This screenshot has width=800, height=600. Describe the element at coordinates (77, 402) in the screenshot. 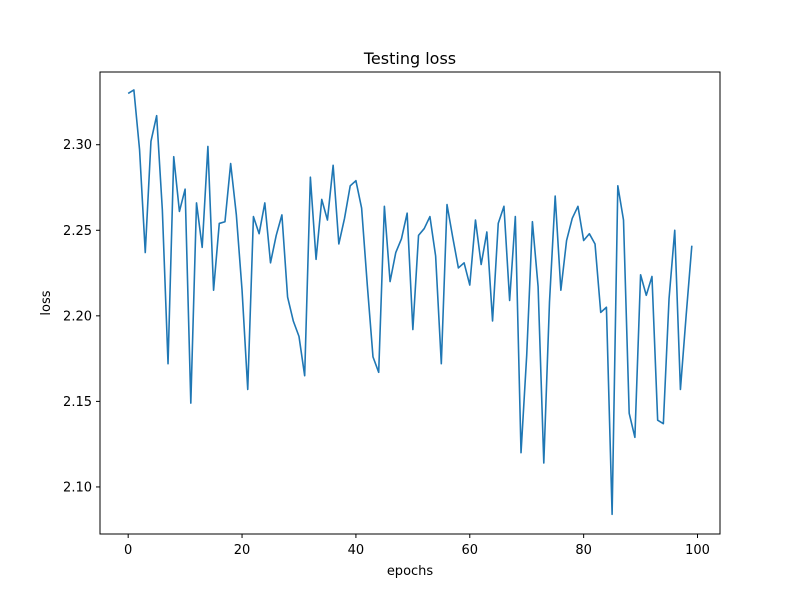

I see `y-tick-label: 2.15` at that location.